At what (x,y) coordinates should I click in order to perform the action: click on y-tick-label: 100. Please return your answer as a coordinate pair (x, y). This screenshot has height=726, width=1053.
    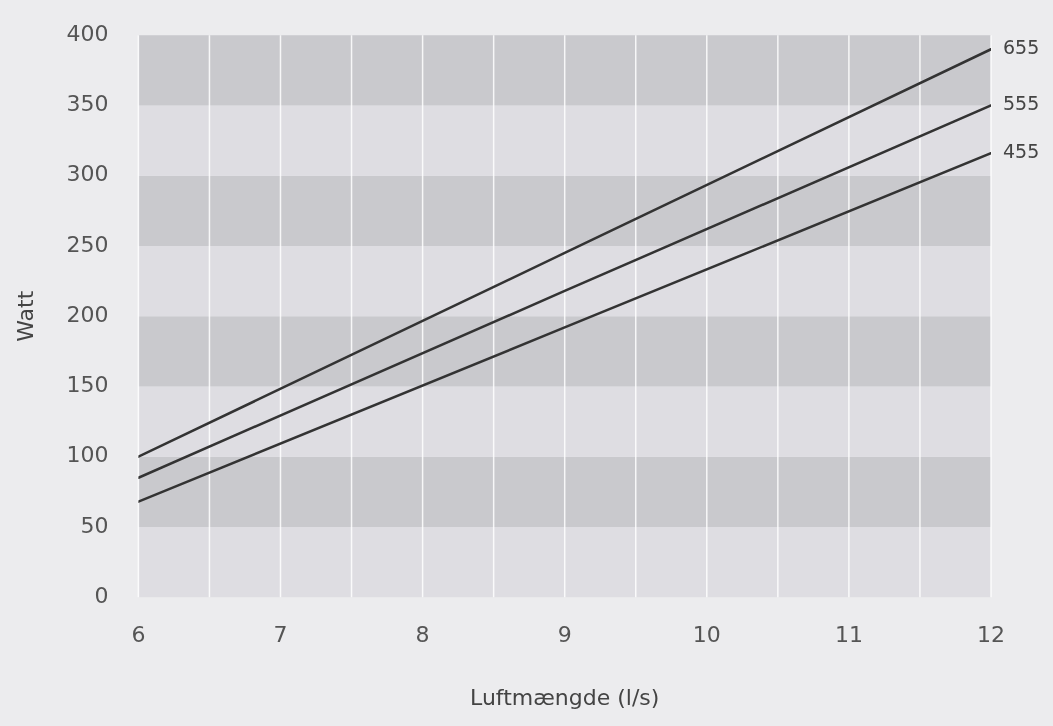
    Looking at the image, I should click on (87, 455).